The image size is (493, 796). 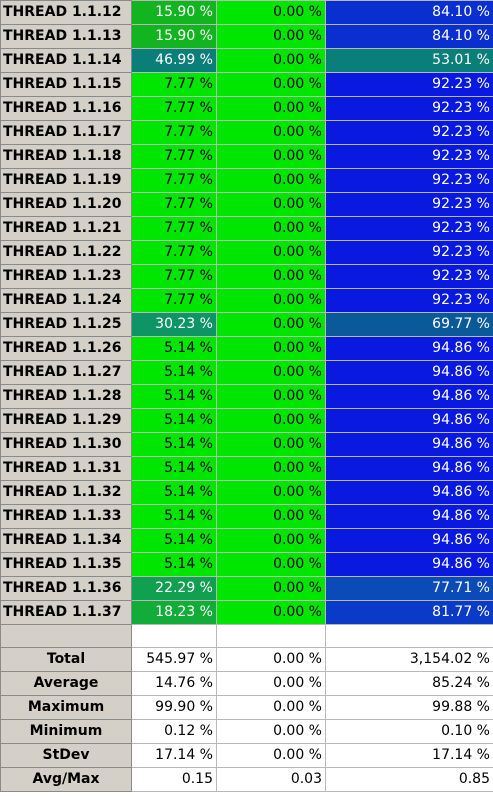 I want to click on table-row: THREAD 1.1.14 46.99 % 0.00 % 53.01 %, so click(x=246, y=60).